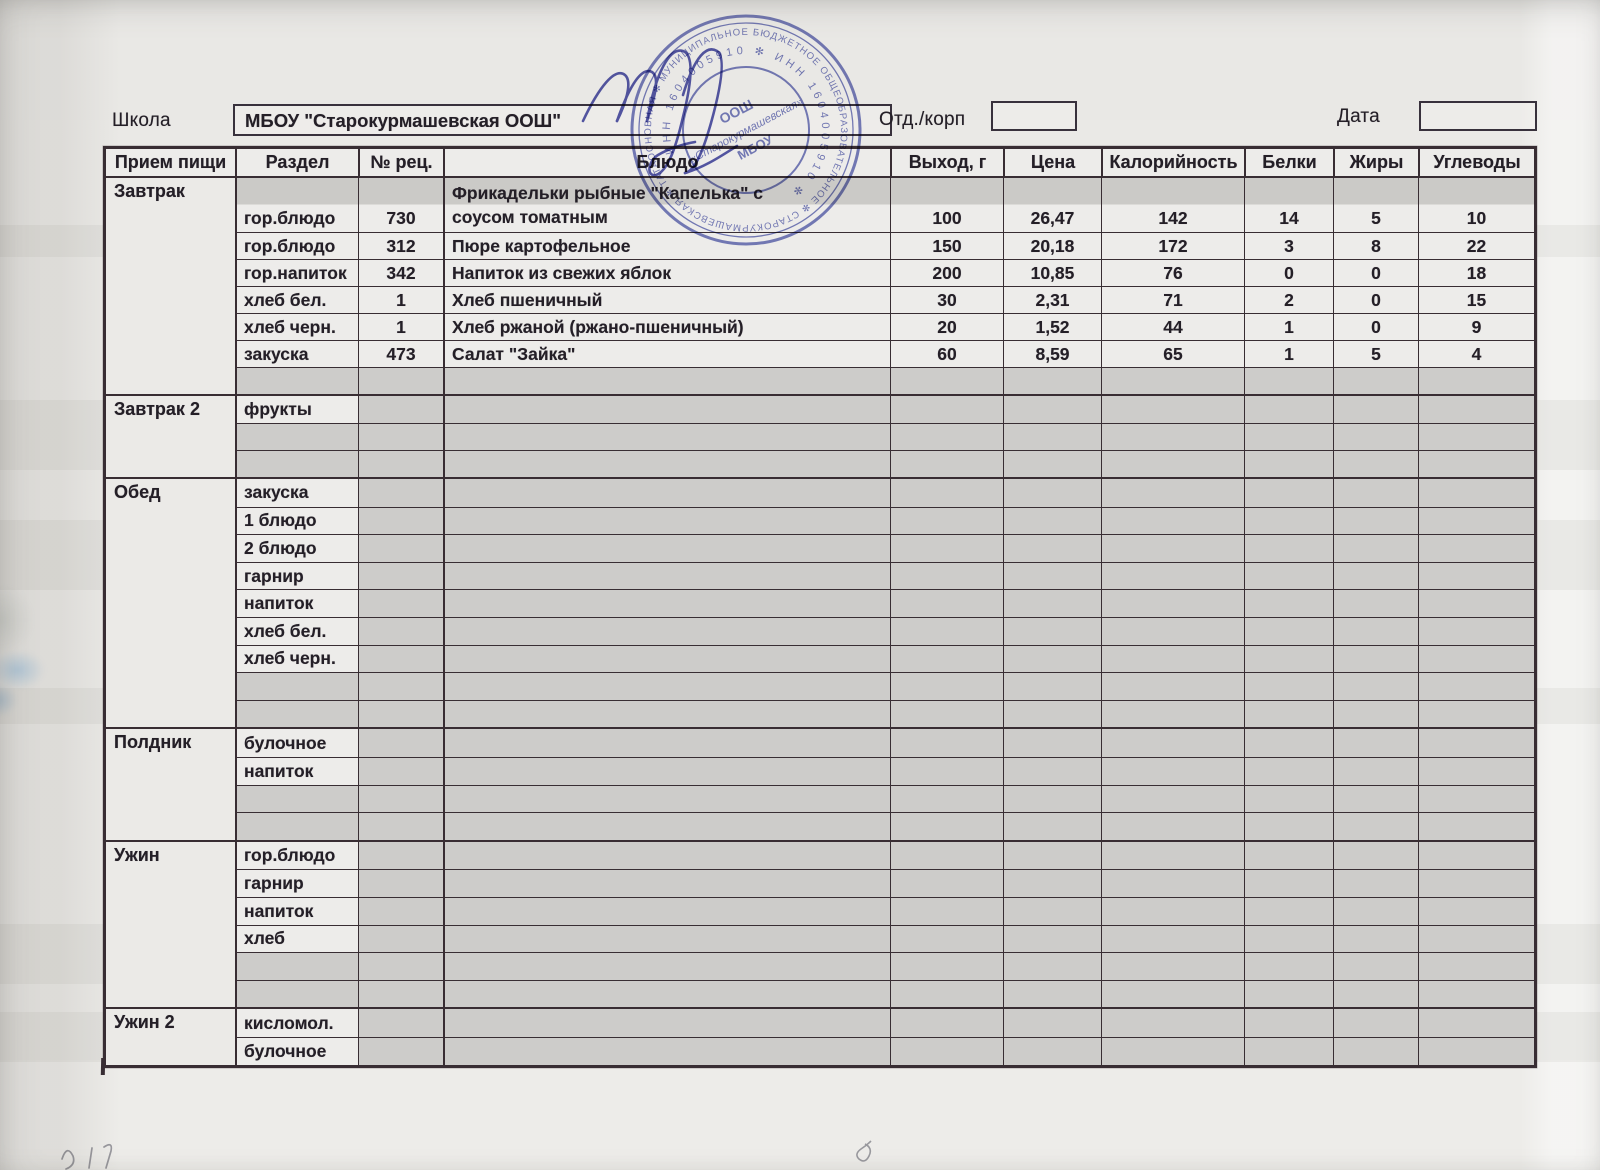  What do you see at coordinates (296, 855) in the screenshot?
I see `cell-razdel: гор.блюдо` at bounding box center [296, 855].